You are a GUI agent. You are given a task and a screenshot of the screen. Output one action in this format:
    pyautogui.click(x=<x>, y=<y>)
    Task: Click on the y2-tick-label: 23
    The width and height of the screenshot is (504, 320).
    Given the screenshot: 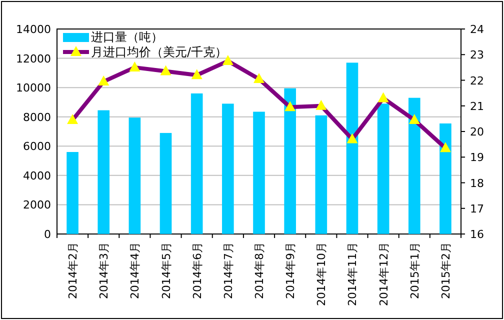 What is the action you would take?
    pyautogui.click(x=477, y=55)
    